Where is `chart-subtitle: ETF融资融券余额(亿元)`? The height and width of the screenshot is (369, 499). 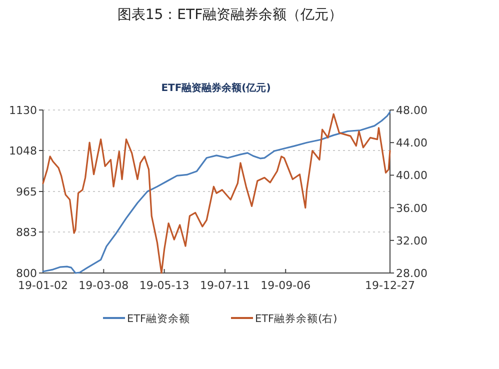
chart-subtitle: ETF融资融券余额(亿元) is located at coordinates (216, 88).